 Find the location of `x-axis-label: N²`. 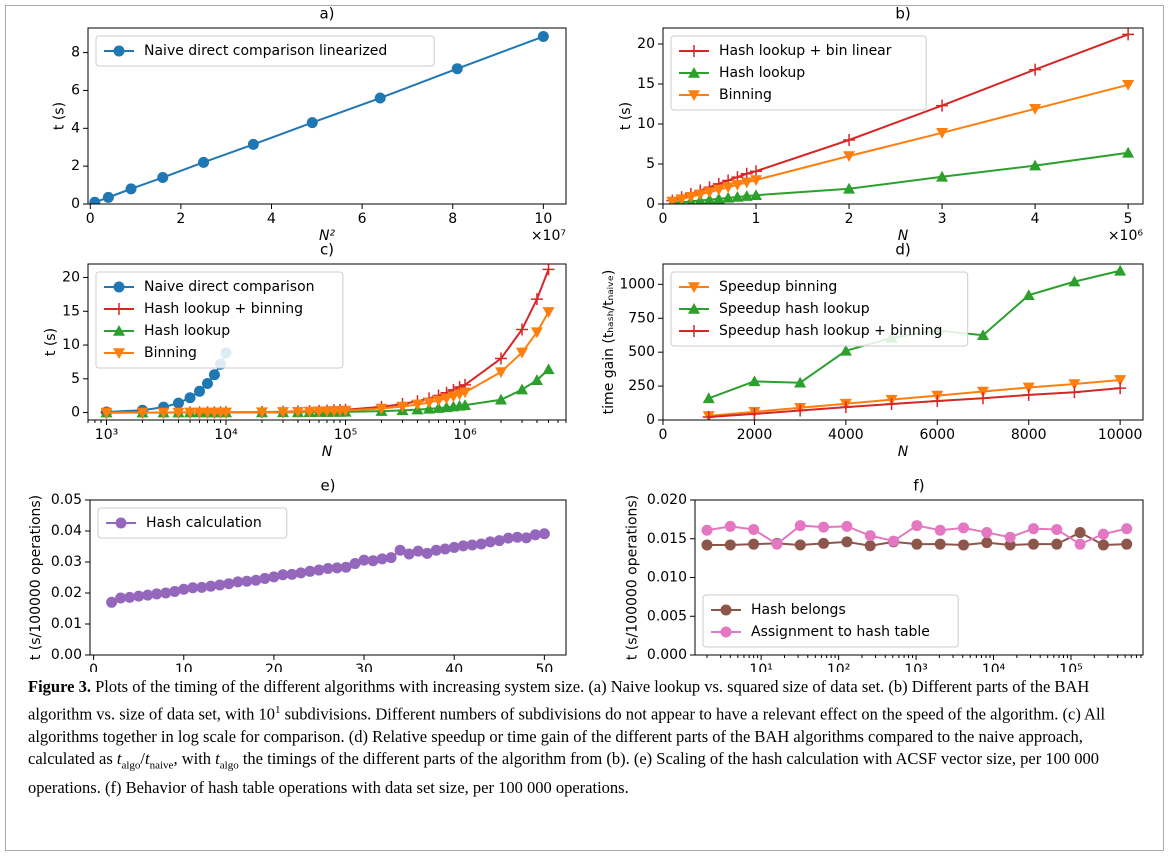

x-axis-label: N² is located at coordinates (327, 236).